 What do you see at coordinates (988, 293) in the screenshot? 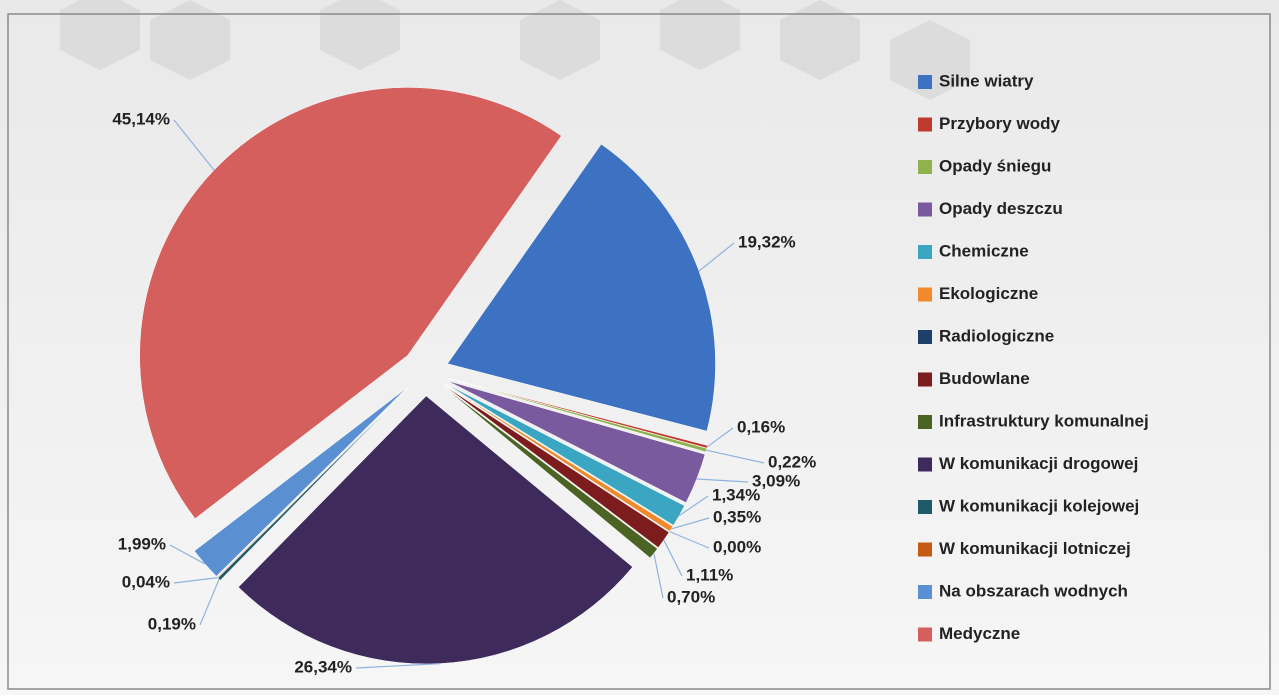
I see `legend-label: Ekologiczne` at bounding box center [988, 293].